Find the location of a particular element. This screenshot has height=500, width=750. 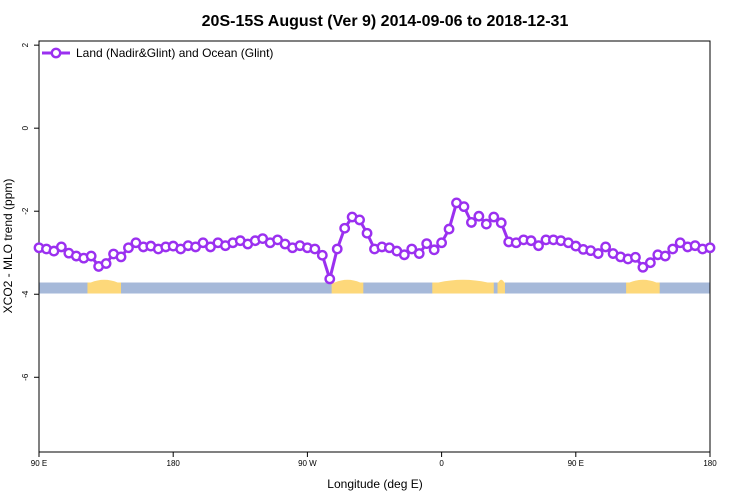

y-tick-label: -6 is located at coordinates (25, 377).